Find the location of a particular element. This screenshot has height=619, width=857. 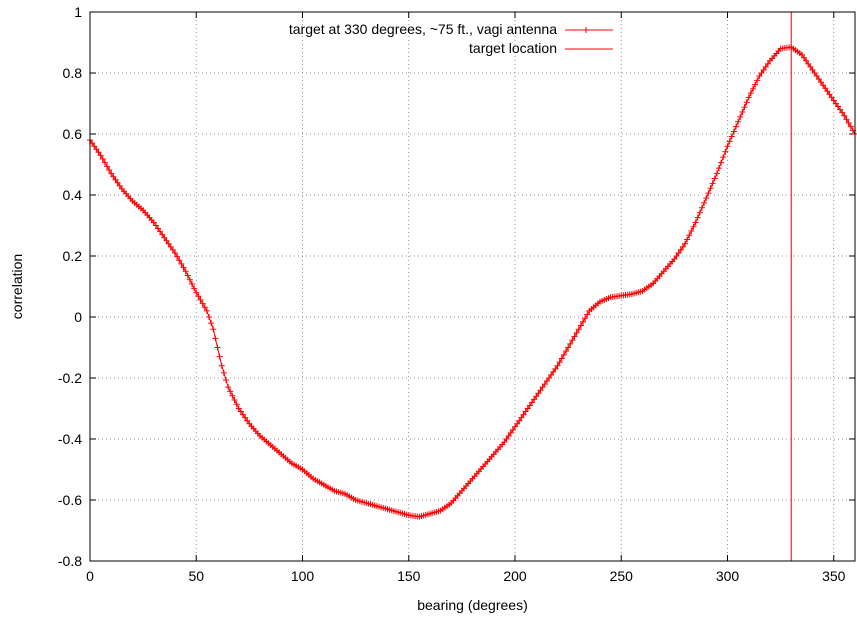

x-tick-label: 300 is located at coordinates (728, 576).